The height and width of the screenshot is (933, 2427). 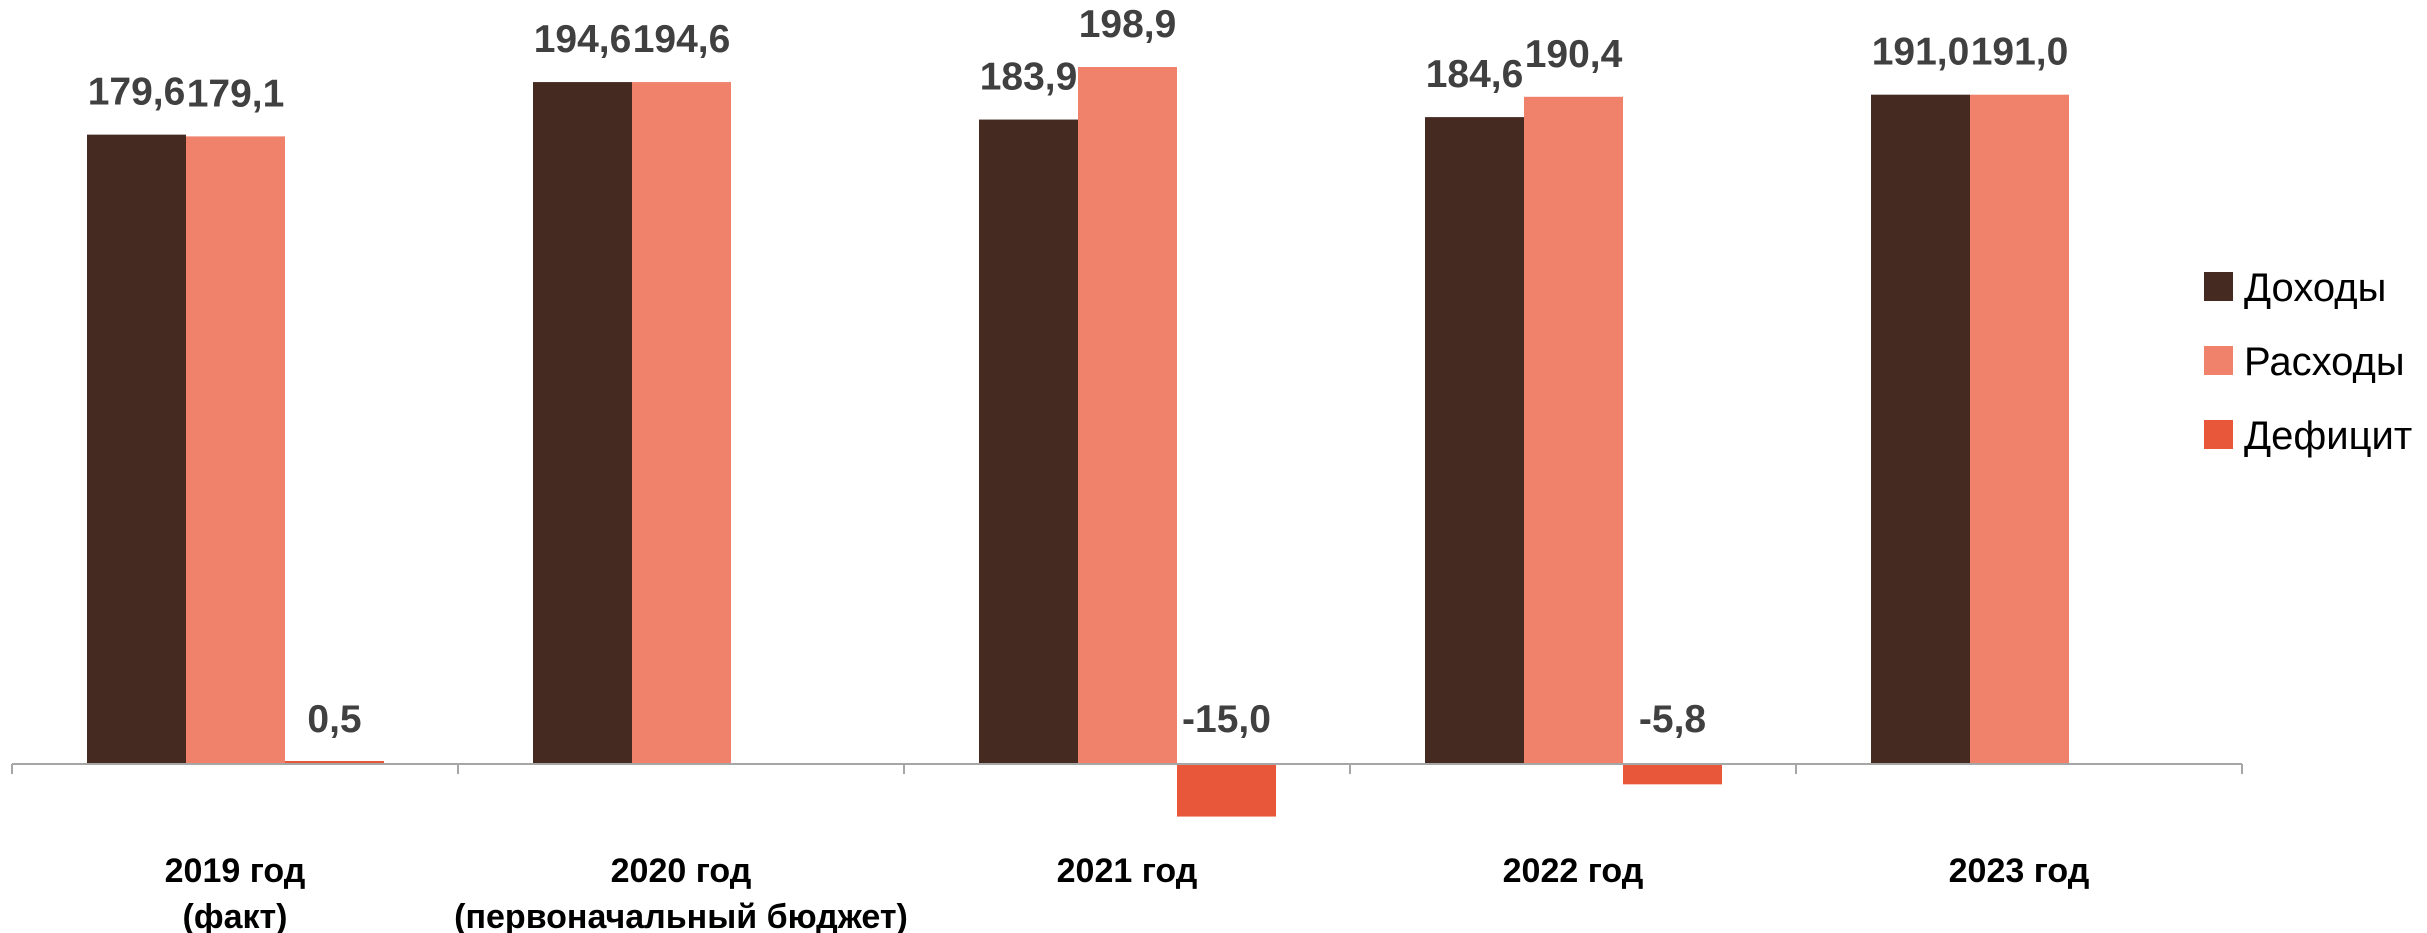 I want to click on x-axis, so click(x=1127, y=768).